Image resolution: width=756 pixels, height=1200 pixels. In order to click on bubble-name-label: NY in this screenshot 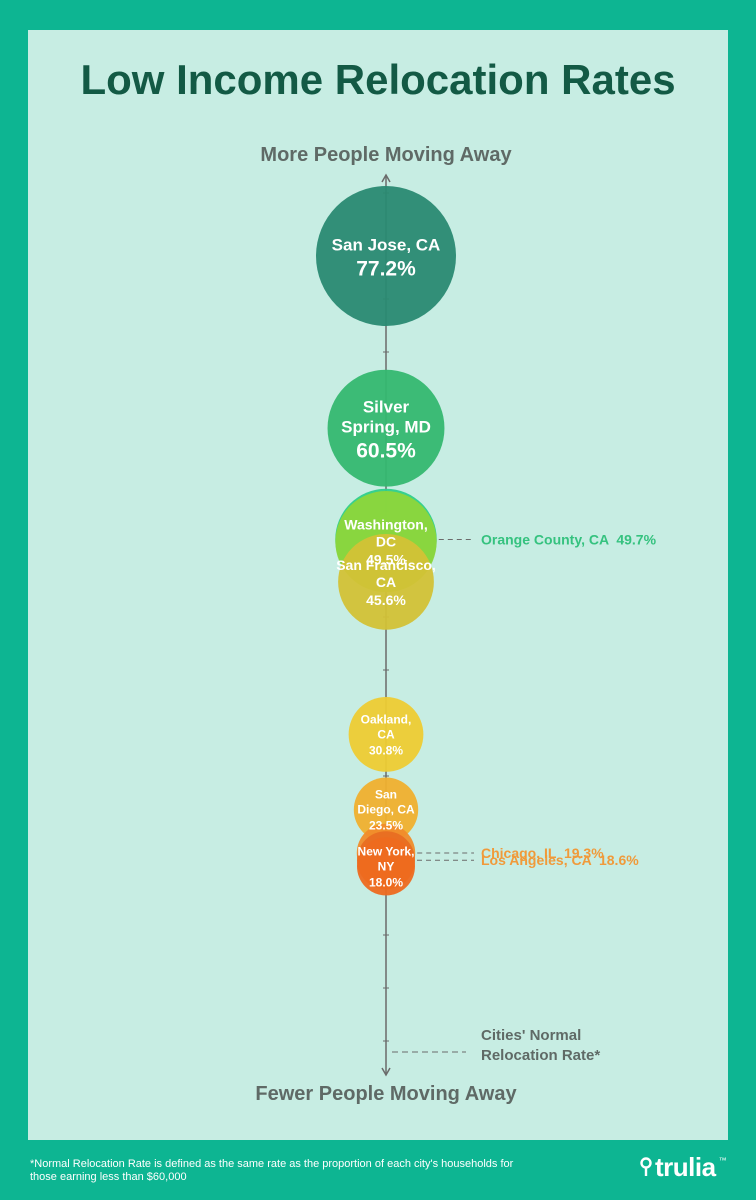, I will do `click(386, 866)`.